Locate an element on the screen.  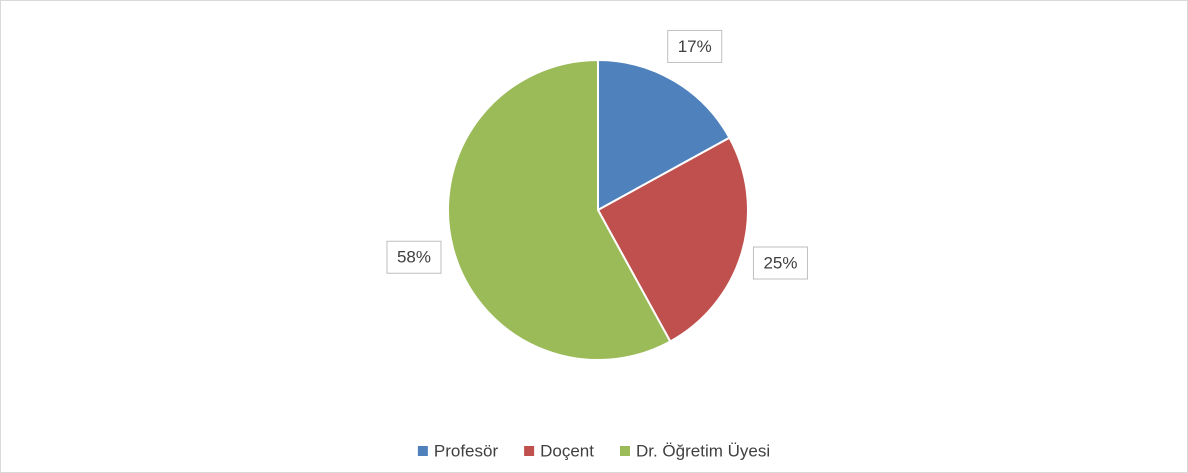
data-label: 58% is located at coordinates (414, 257).